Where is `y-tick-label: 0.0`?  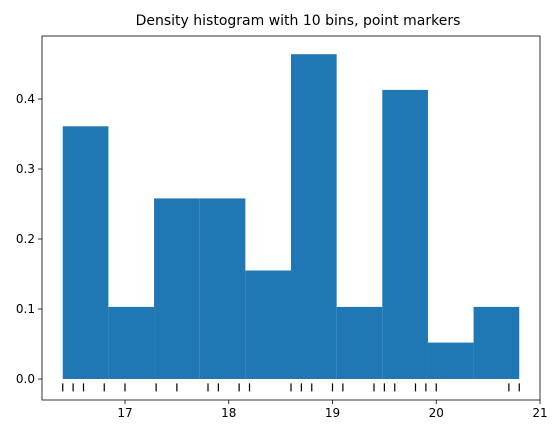 y-tick-label: 0.0 is located at coordinates (25, 379).